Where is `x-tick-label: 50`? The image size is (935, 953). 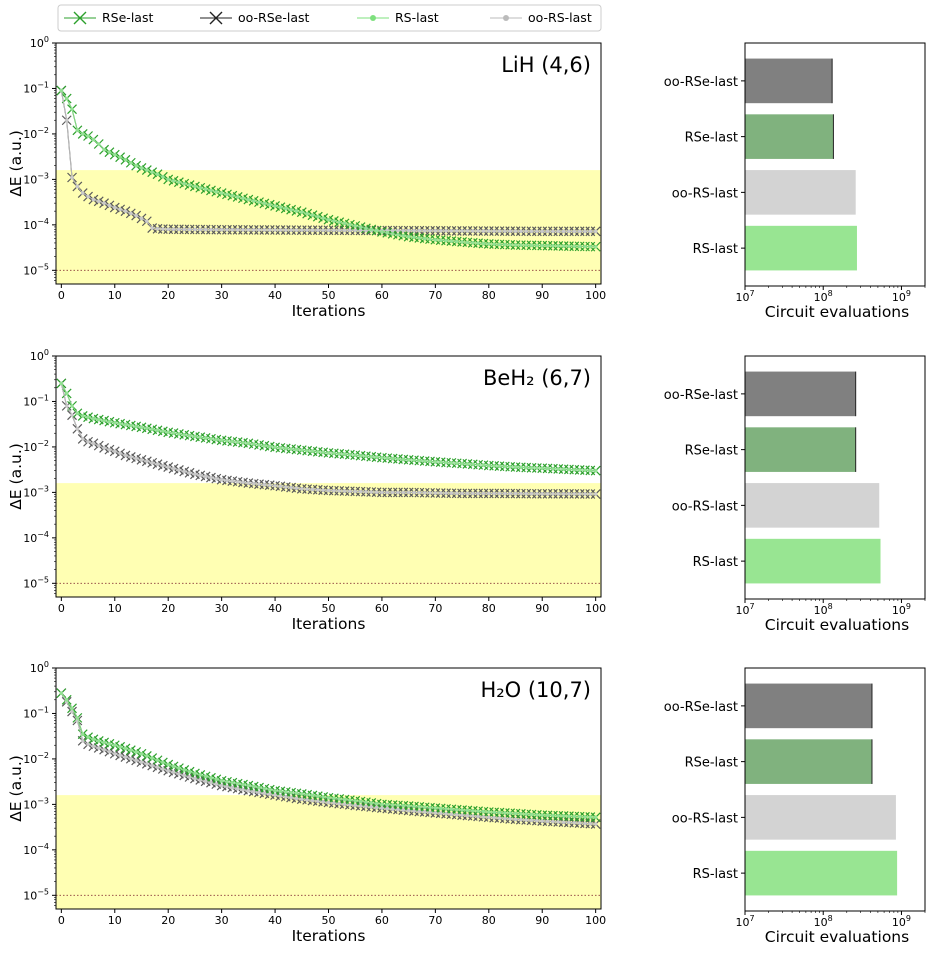 x-tick-label: 50 is located at coordinates (329, 920).